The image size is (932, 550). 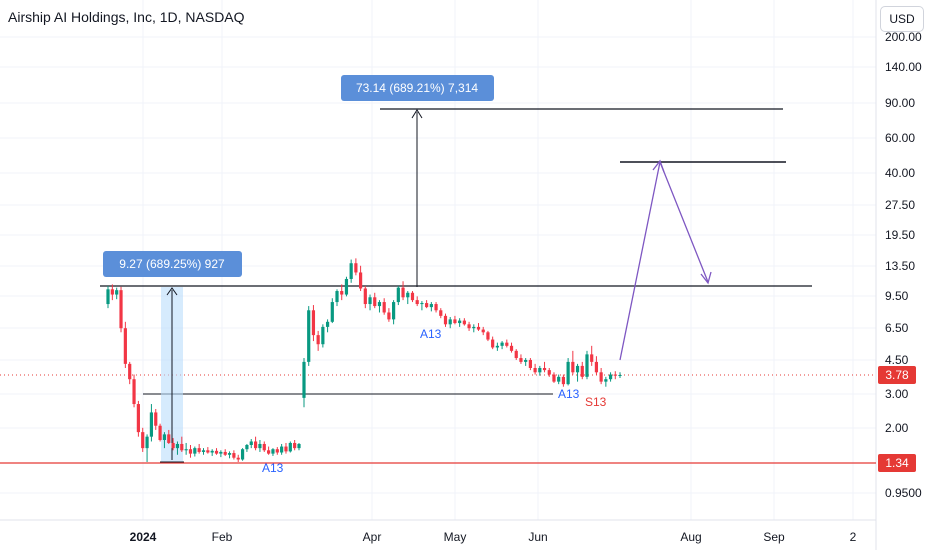 I want to click on price-tick: 40.00, so click(x=900, y=173).